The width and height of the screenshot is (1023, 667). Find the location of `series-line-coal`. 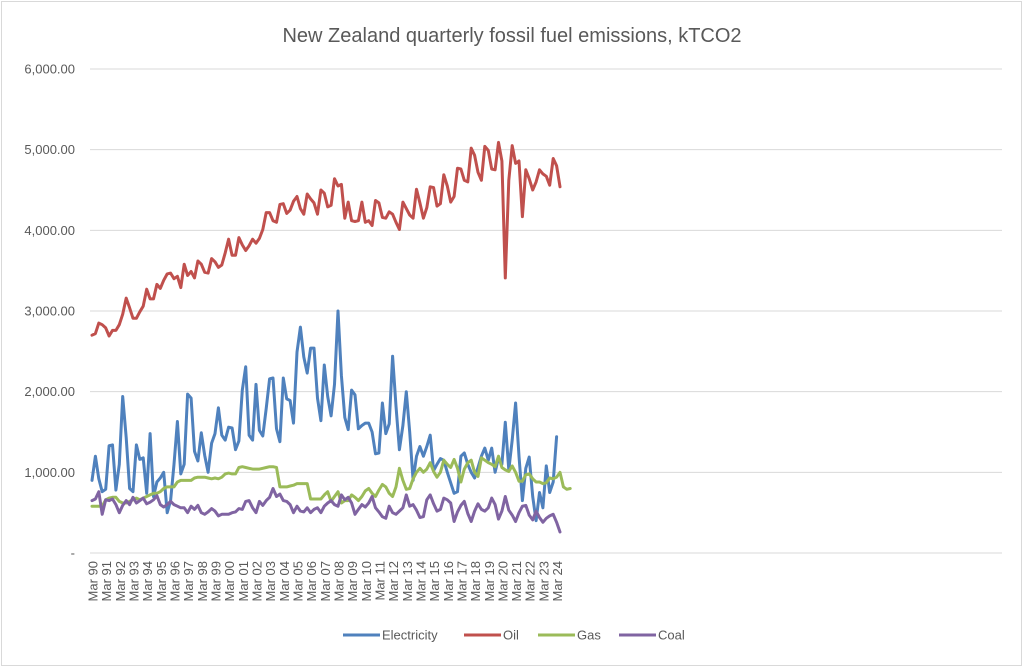

series-line-coal is located at coordinates (326, 510).